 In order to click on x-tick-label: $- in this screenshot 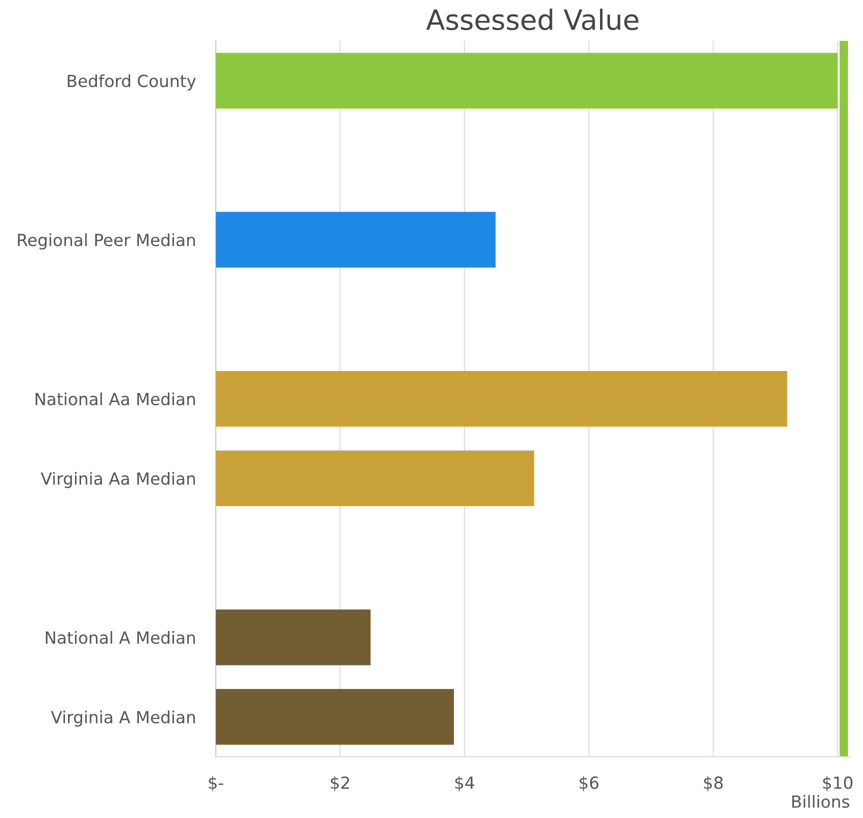, I will do `click(216, 784)`.